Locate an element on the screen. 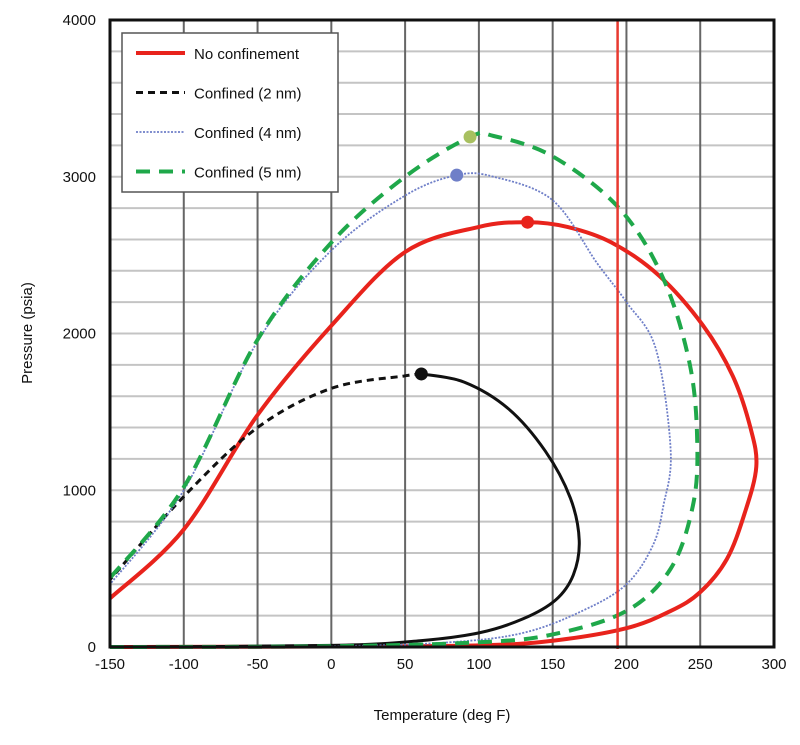 This screenshot has width=800, height=745. x-tick-label: 200 is located at coordinates (626, 664).